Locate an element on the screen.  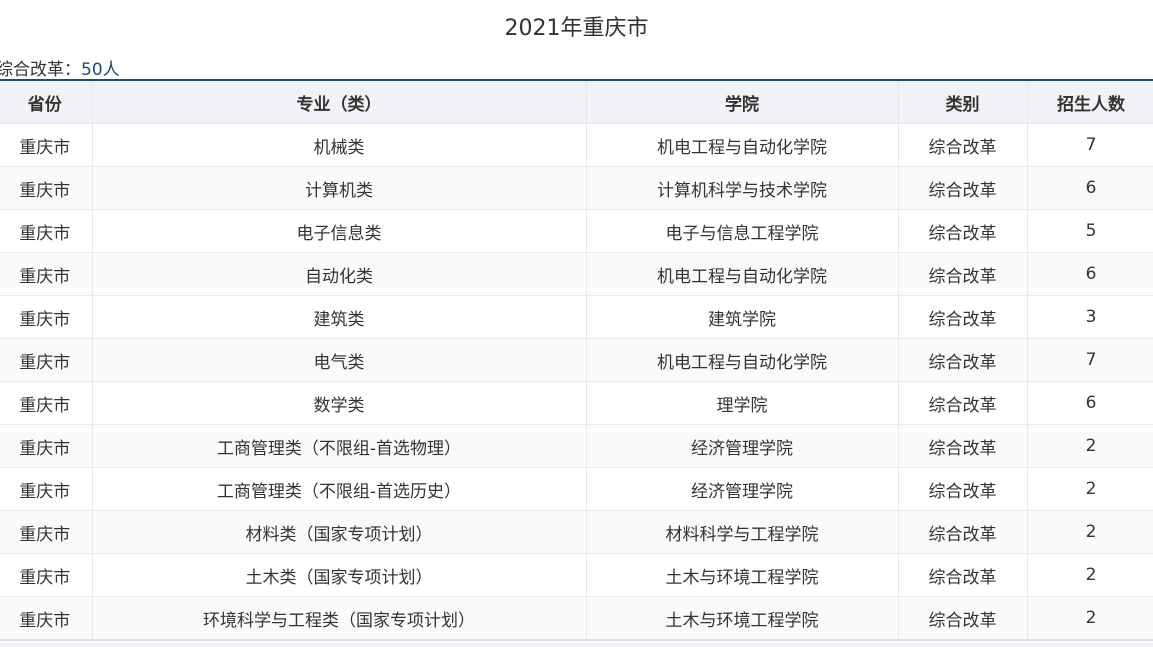
cell-enrollment: 5 is located at coordinates (1090, 231).